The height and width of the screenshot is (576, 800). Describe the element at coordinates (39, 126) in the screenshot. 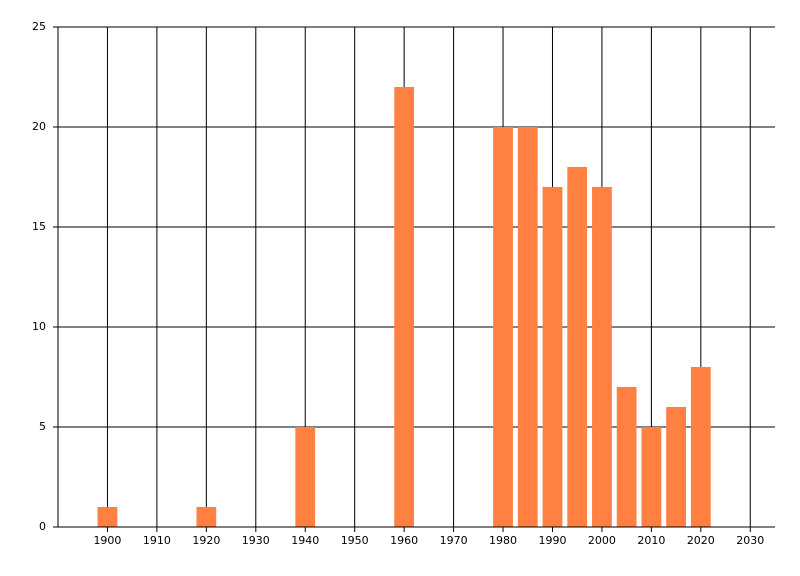

I see `y-tick-label: 20` at that location.